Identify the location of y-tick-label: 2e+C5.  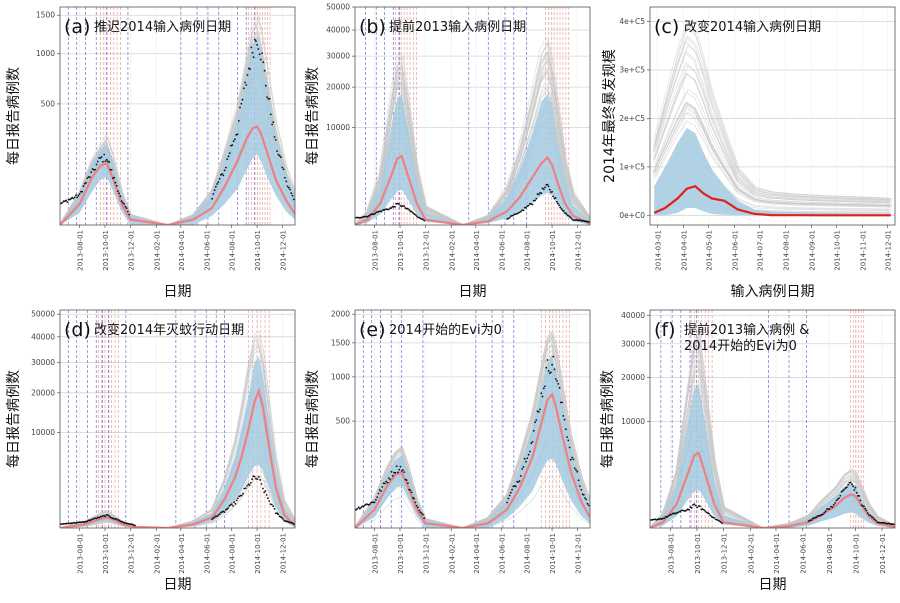
(632, 118).